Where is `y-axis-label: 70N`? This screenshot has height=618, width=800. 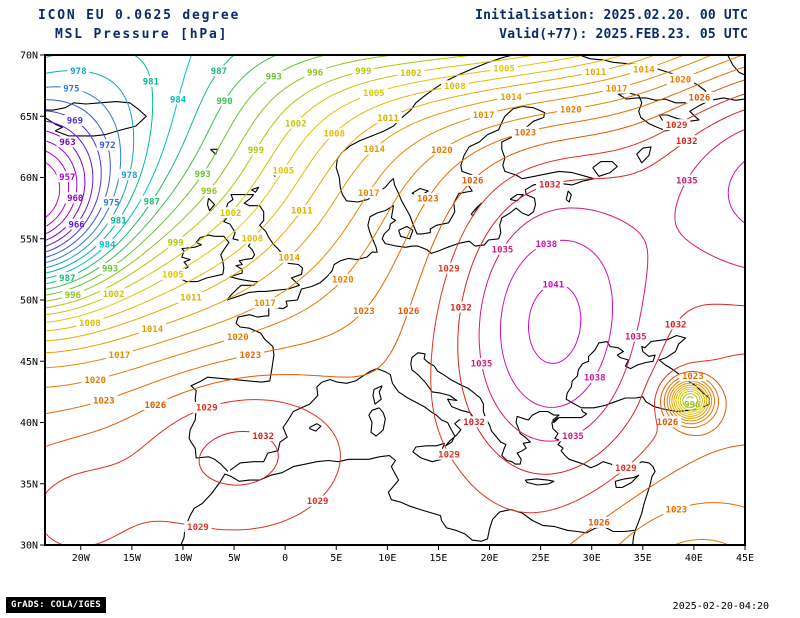 y-axis-label: 70N is located at coordinates (29, 56).